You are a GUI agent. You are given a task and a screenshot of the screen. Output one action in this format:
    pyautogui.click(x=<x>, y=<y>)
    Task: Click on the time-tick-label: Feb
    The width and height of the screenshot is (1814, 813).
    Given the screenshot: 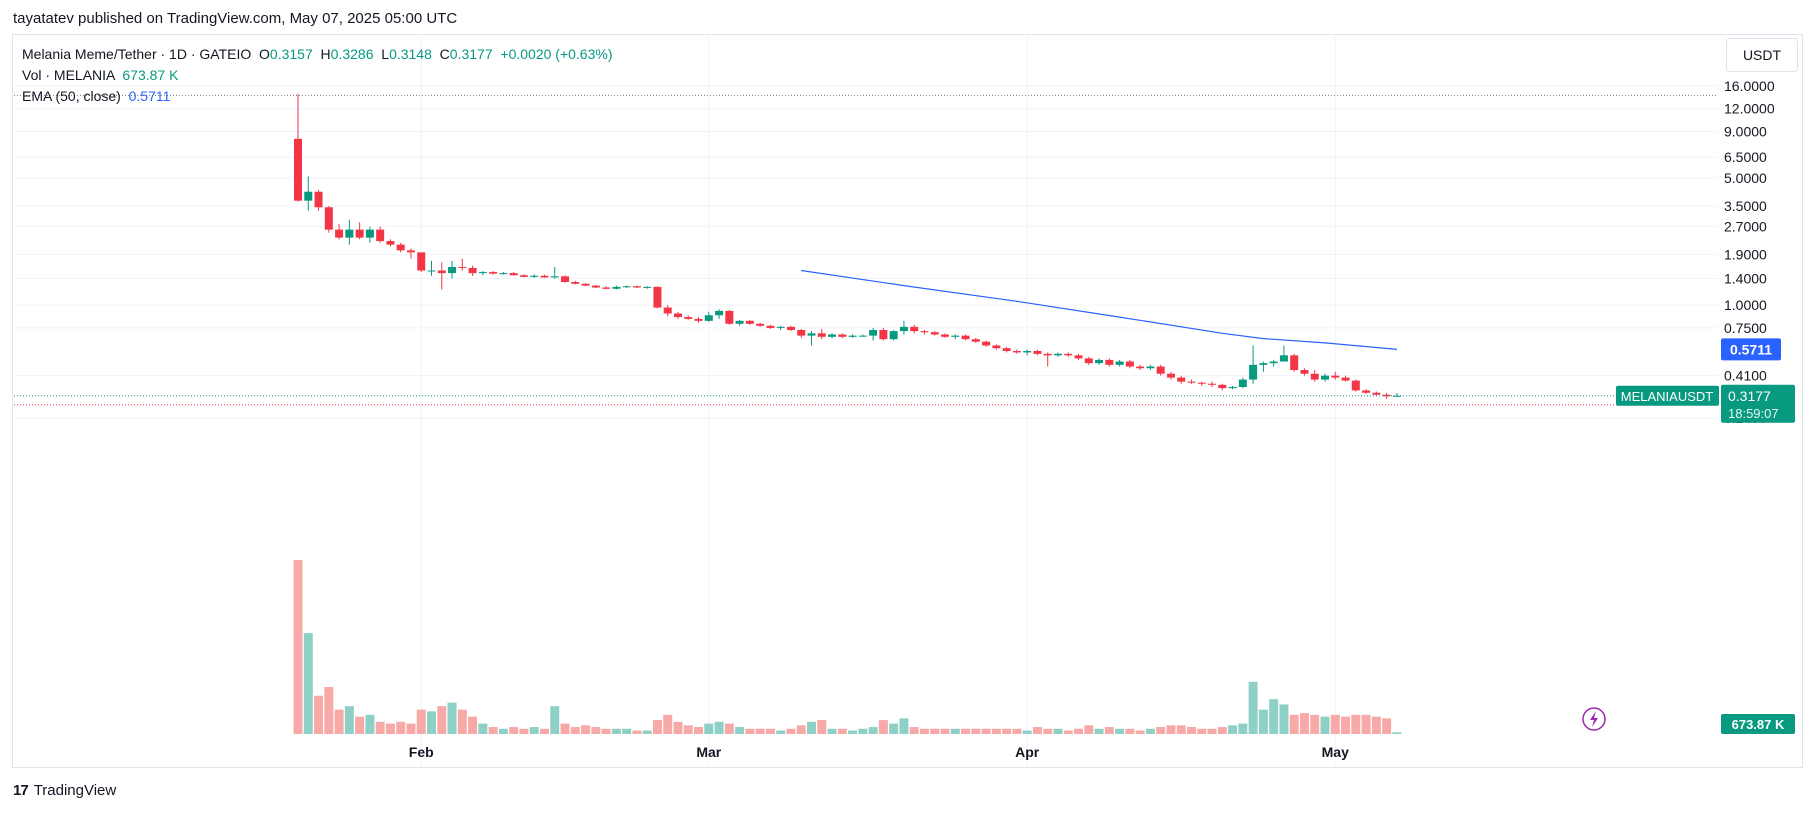 What is the action you would take?
    pyautogui.click(x=421, y=752)
    